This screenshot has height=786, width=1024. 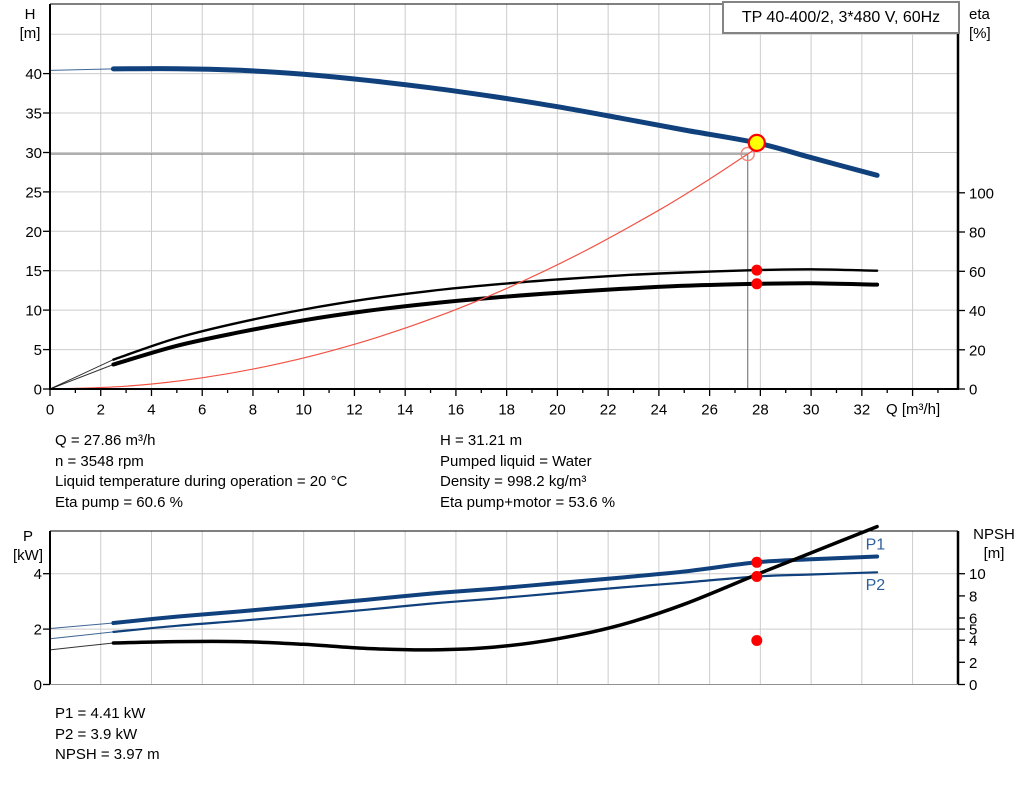 I want to click on p1-point, so click(x=757, y=562).